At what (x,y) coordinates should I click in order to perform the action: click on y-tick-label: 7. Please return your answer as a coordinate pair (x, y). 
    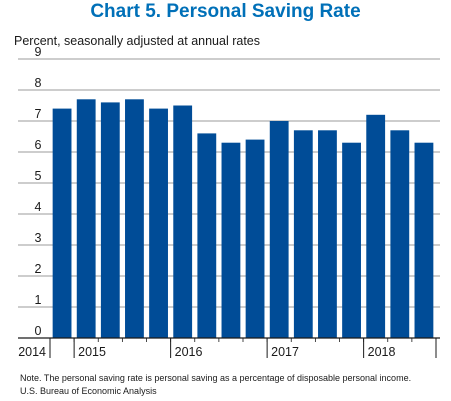
    Looking at the image, I should click on (38, 114).